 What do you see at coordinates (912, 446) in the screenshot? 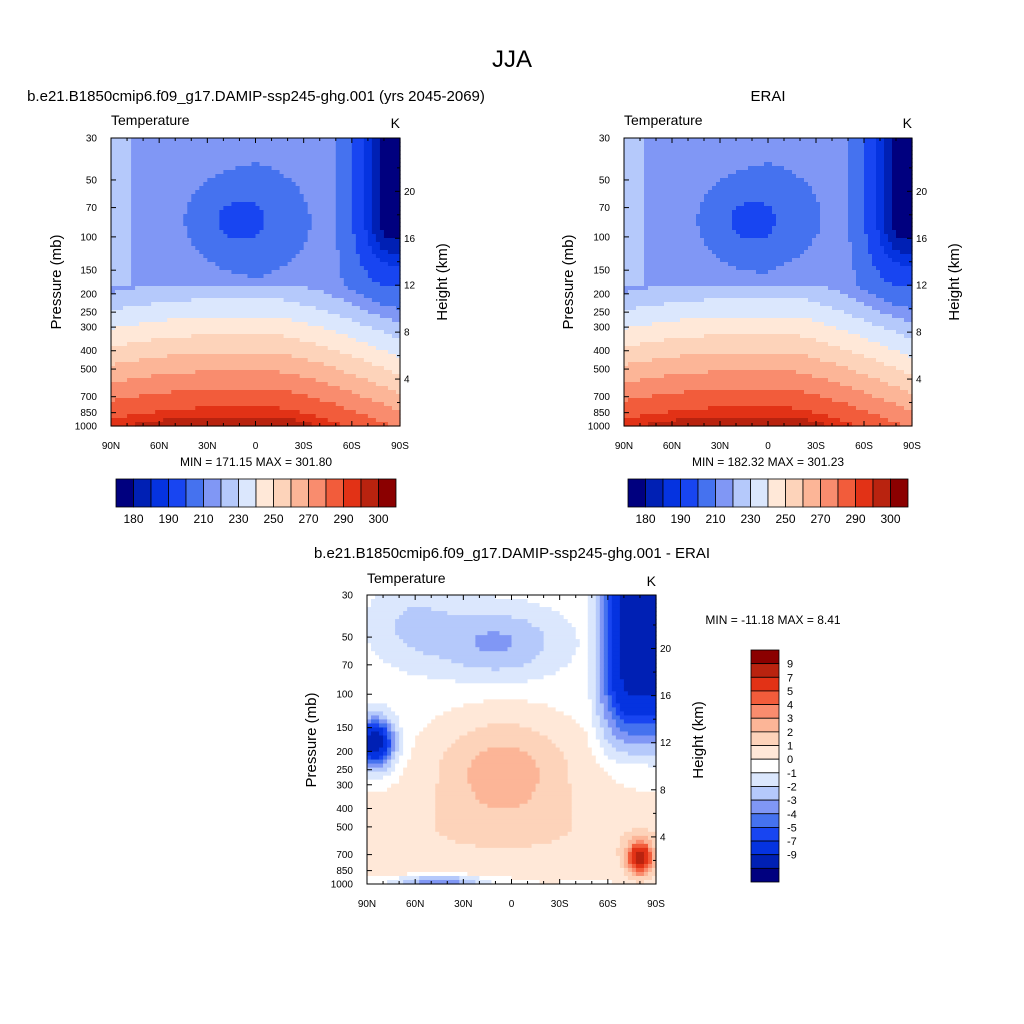
I see `x-tick-label: 90S` at bounding box center [912, 446].